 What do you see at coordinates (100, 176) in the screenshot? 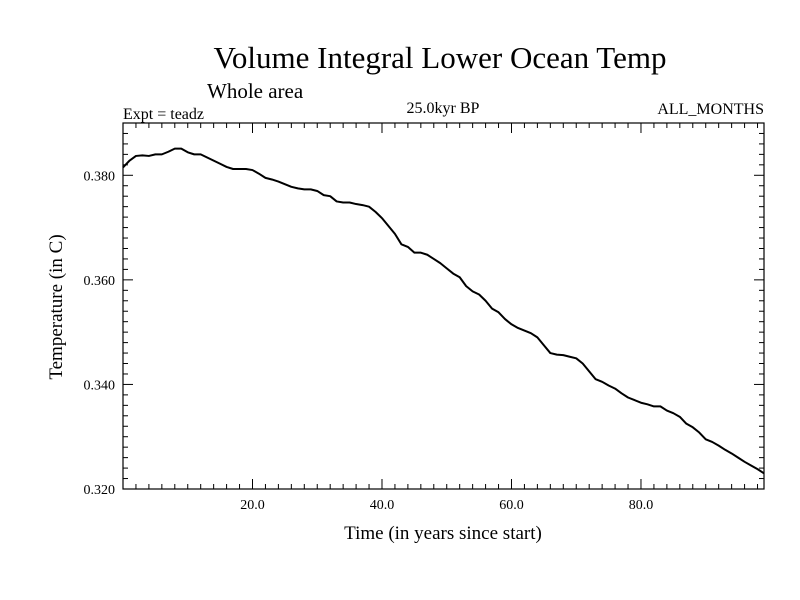
I see `y-tick-label: 0.380` at bounding box center [100, 176].